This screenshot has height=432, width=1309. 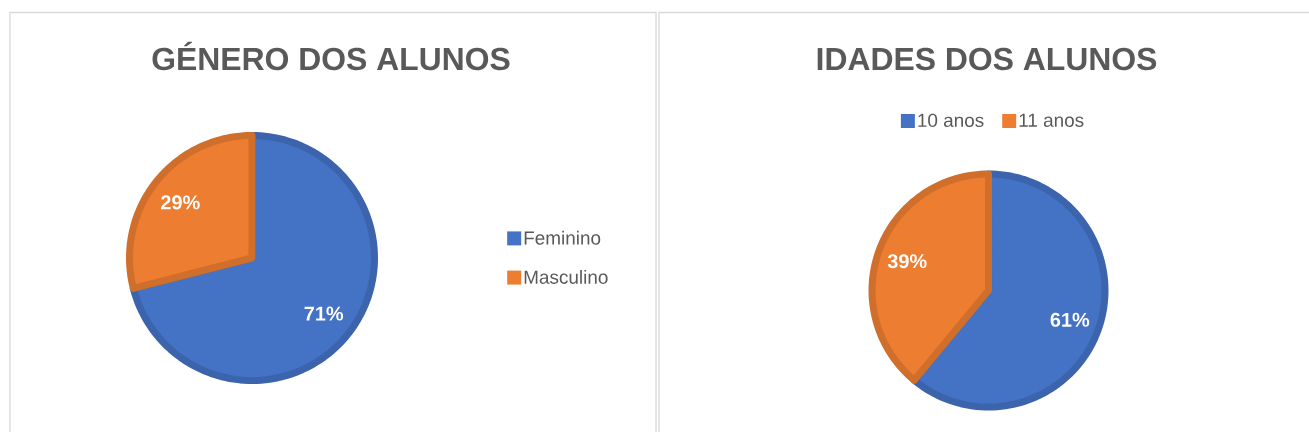 I want to click on legend-label: 11 anos, so click(x=1051, y=120).